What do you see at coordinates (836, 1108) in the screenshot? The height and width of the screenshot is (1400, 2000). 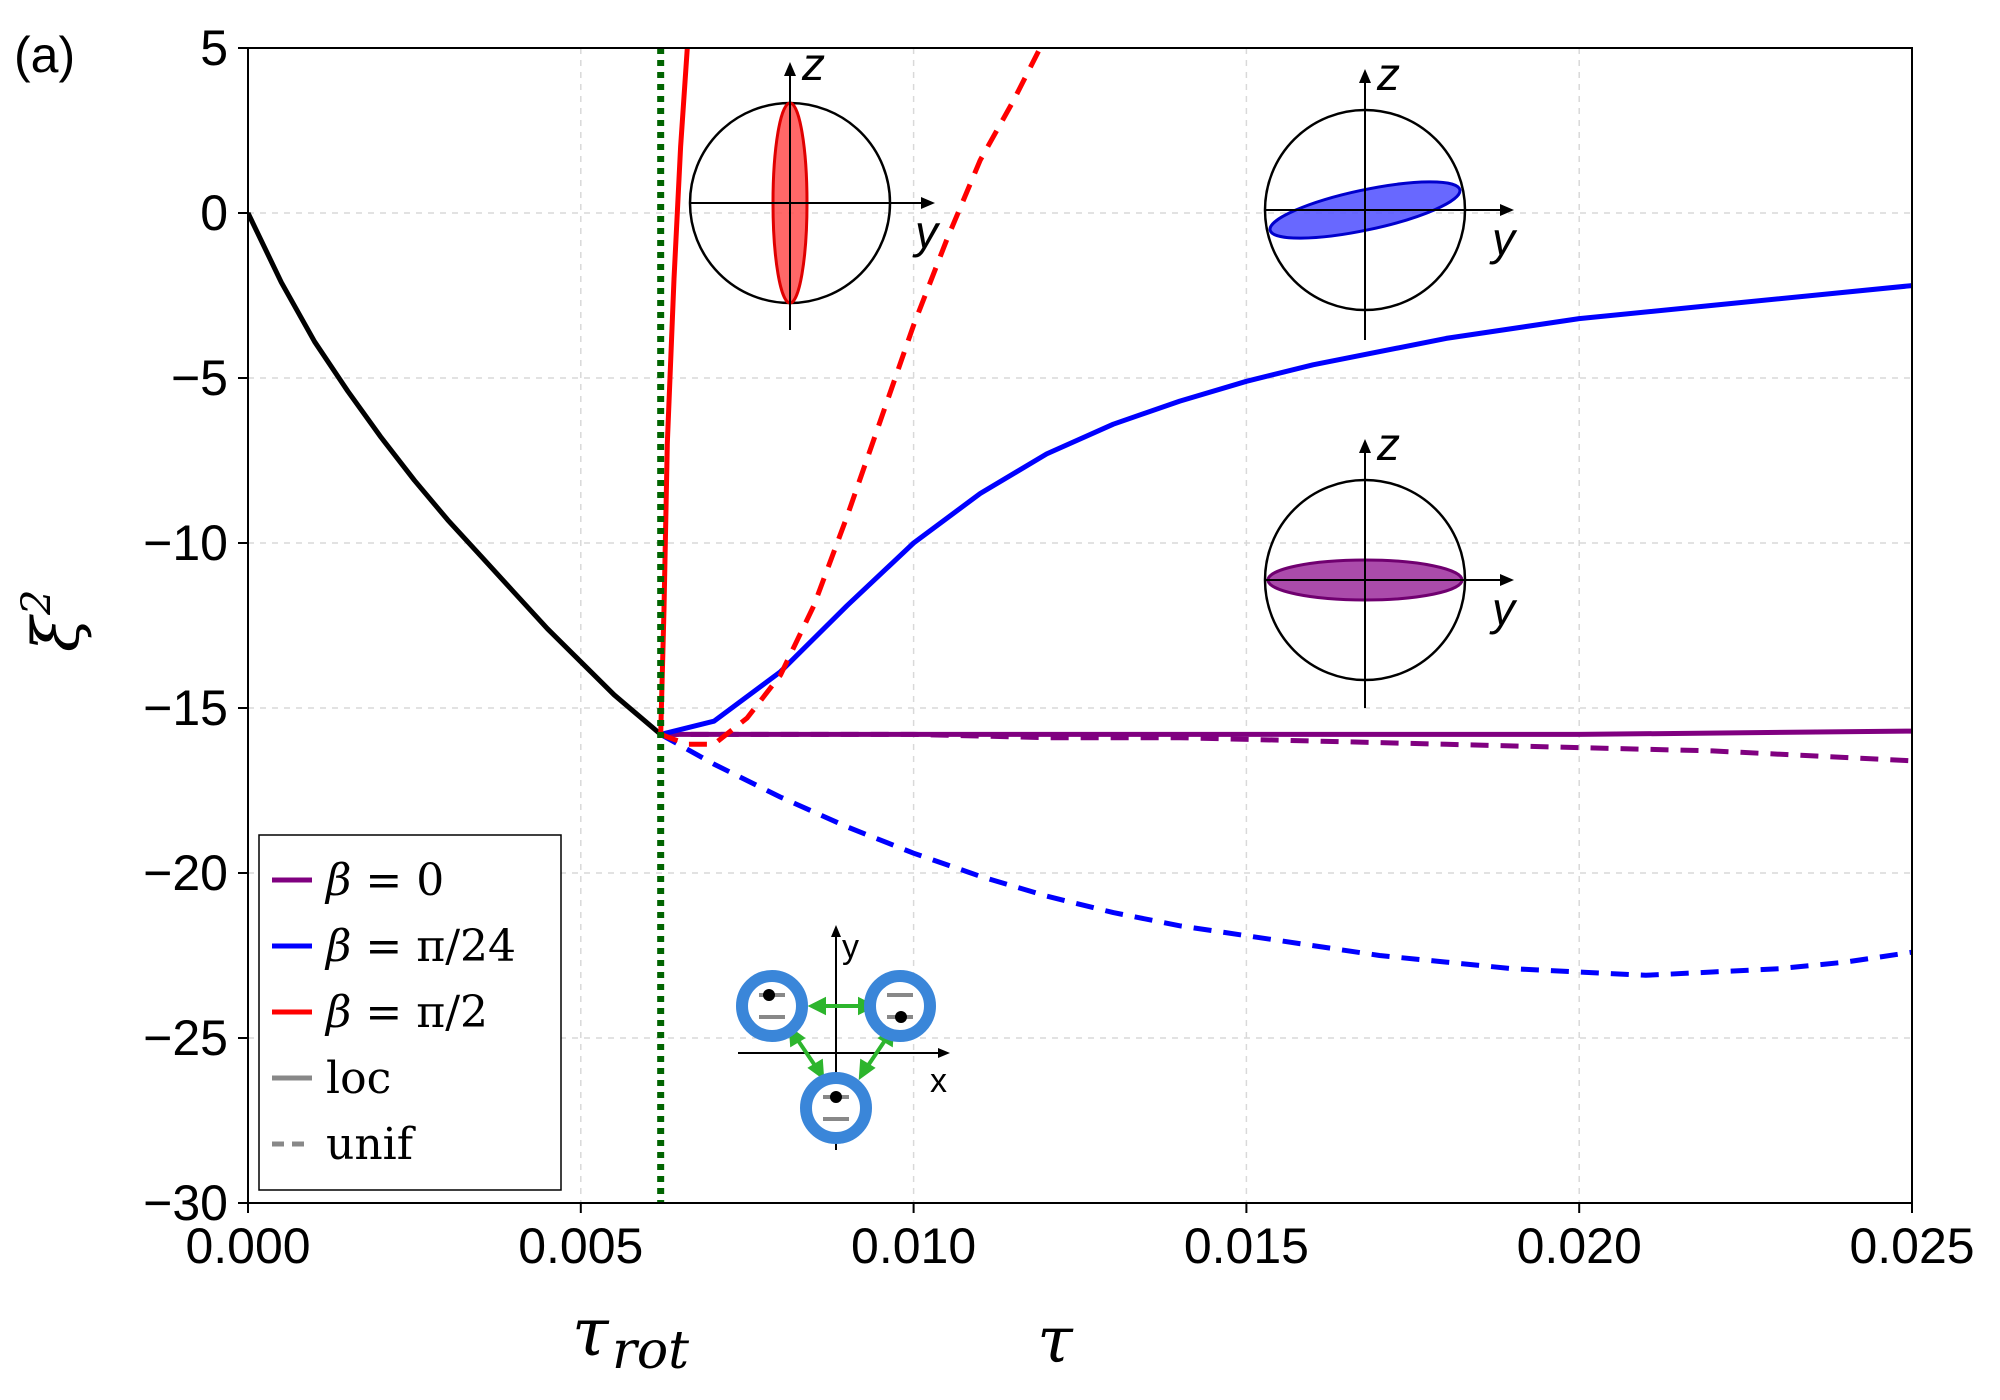 I see `lattice-site-bottom` at bounding box center [836, 1108].